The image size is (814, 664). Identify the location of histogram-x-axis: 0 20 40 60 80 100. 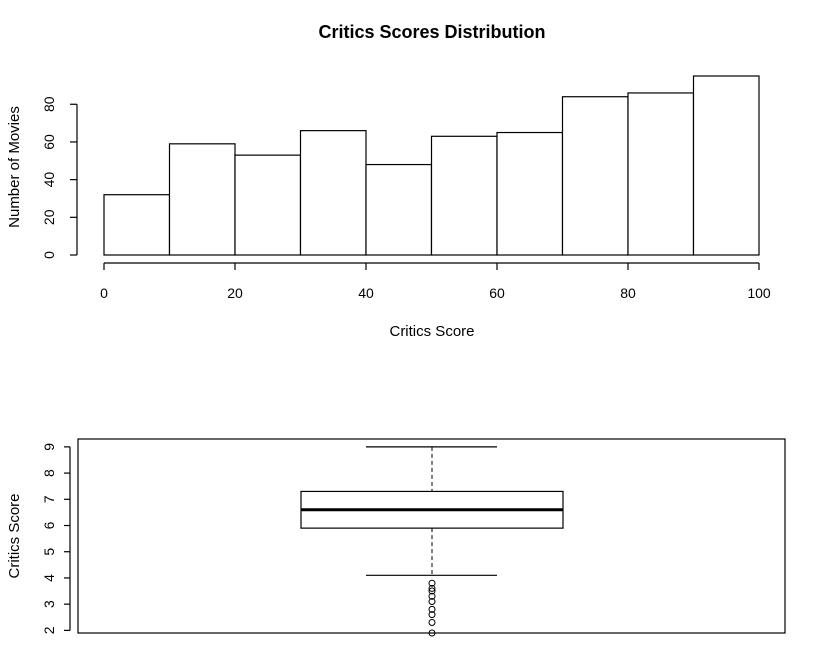
(435, 281).